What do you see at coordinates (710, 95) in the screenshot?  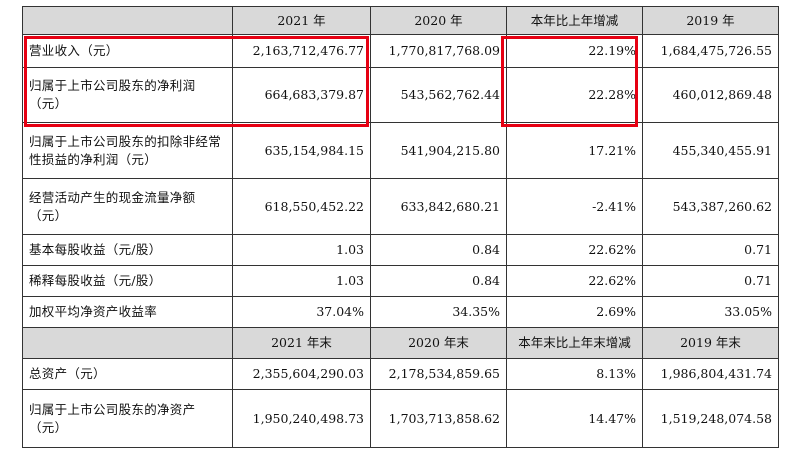 I see `cell-2019: 460,012,869.48` at bounding box center [710, 95].